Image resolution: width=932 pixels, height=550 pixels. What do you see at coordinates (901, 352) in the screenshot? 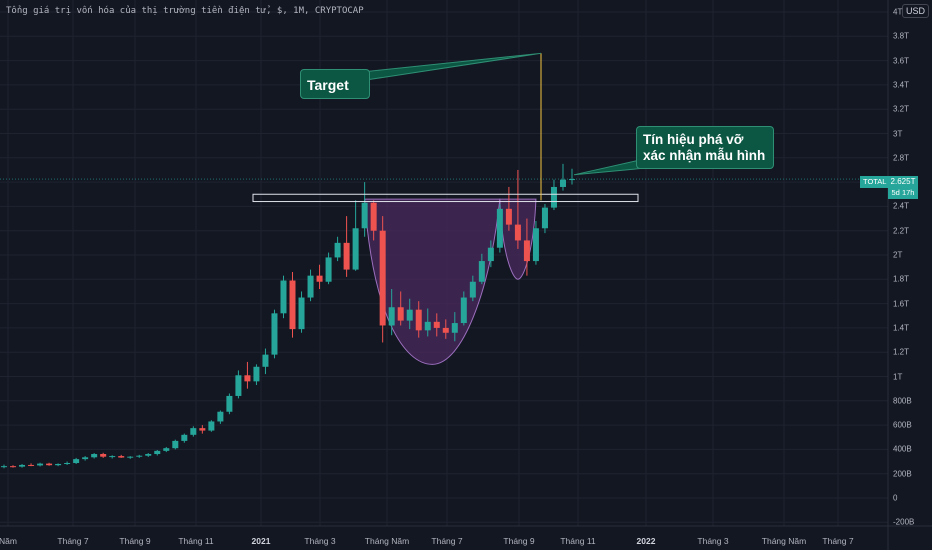
I see `y-tick-label: 1.2T` at bounding box center [901, 352].